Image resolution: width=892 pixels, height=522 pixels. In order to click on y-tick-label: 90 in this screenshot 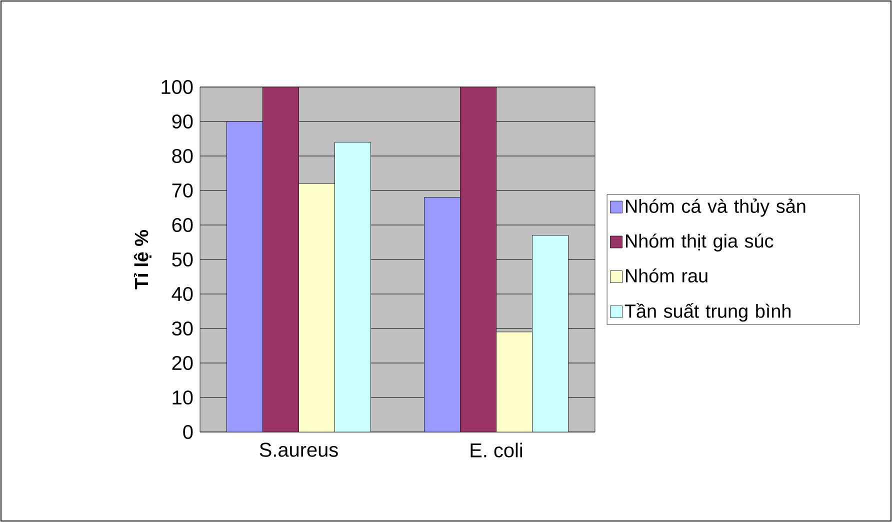, I will do `click(182, 121)`.